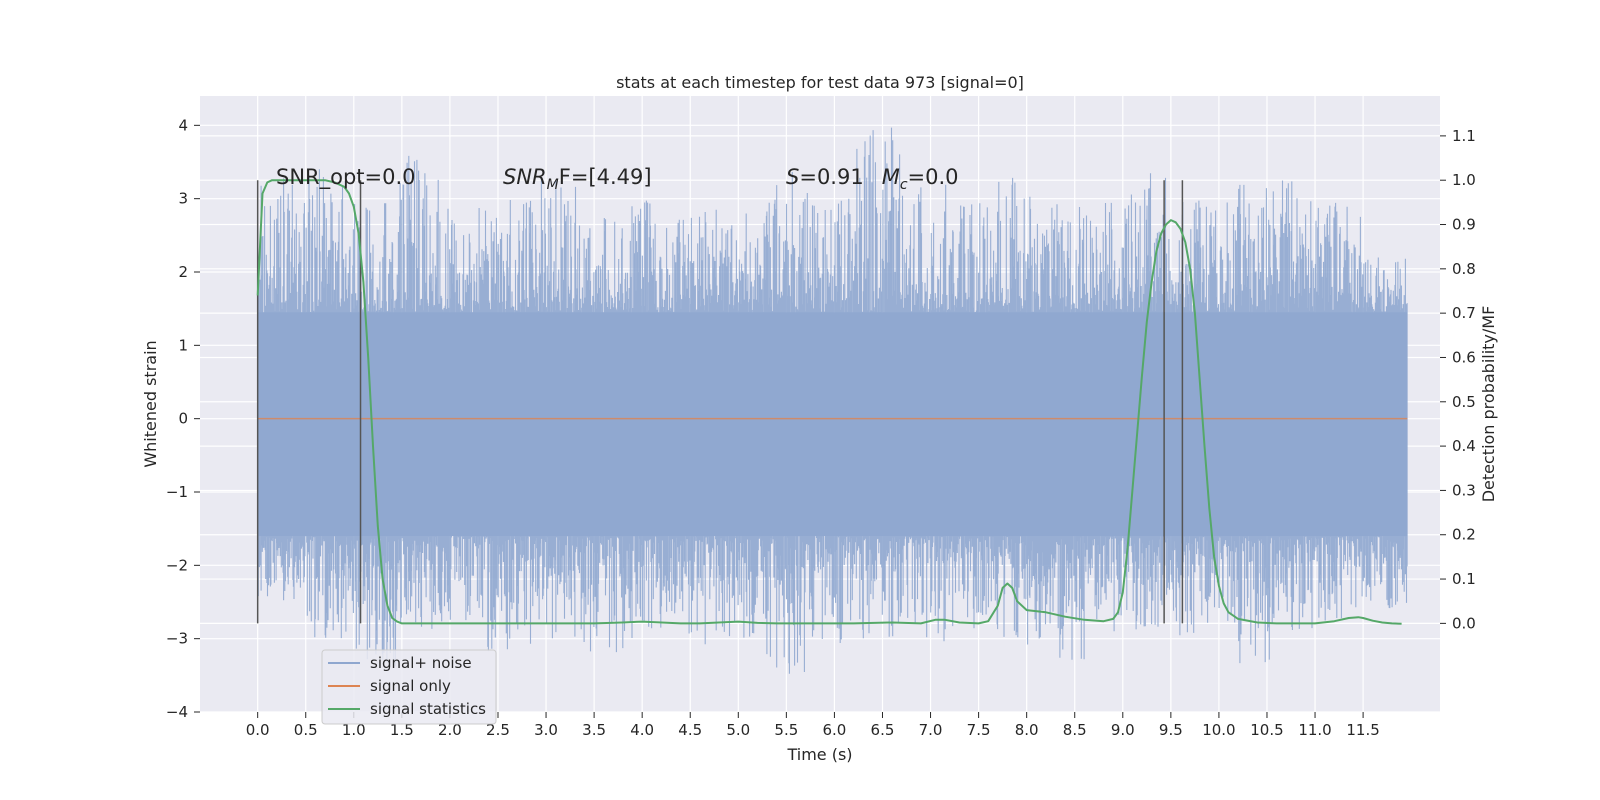 The width and height of the screenshot is (1600, 800). Describe the element at coordinates (428, 709) in the screenshot. I see `legend-label-signal-statistics: signal statistics` at that location.